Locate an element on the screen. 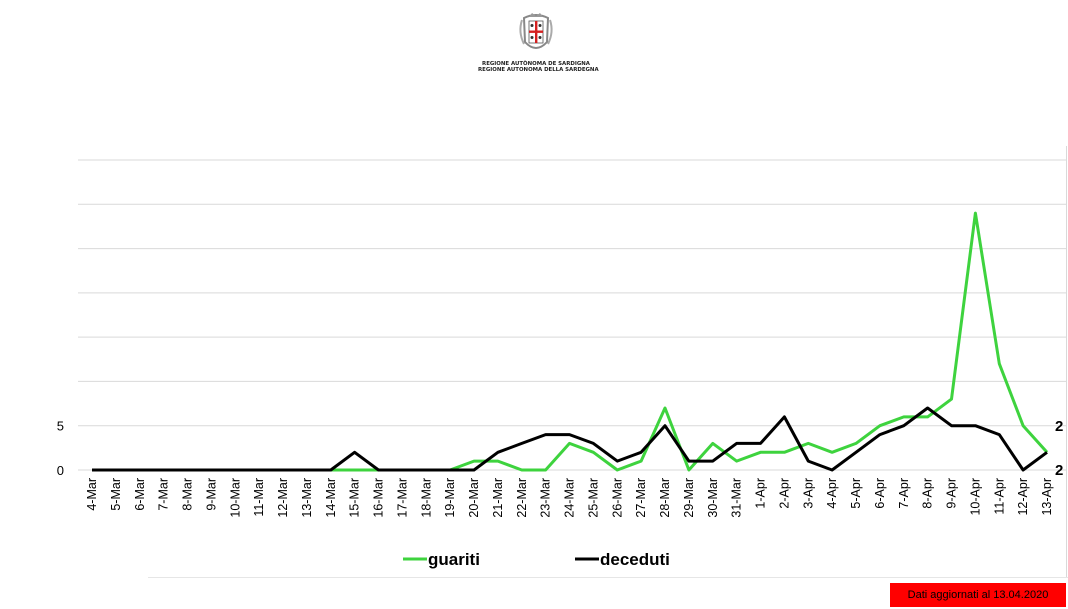  coat-of-arms-icon is located at coordinates (536, 31).